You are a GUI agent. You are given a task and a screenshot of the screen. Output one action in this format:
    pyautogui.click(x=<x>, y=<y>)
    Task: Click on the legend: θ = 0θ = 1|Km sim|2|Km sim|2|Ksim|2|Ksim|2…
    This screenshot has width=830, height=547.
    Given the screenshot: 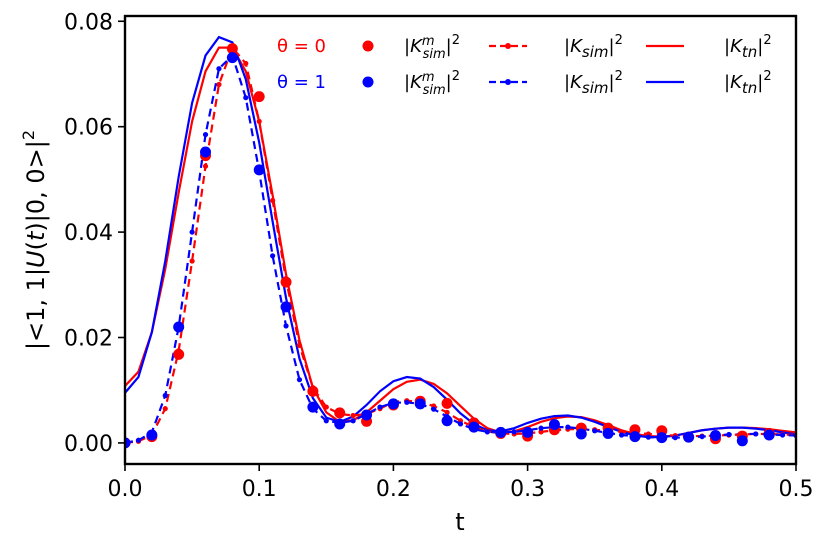 What is the action you would take?
    pyautogui.click(x=524, y=65)
    